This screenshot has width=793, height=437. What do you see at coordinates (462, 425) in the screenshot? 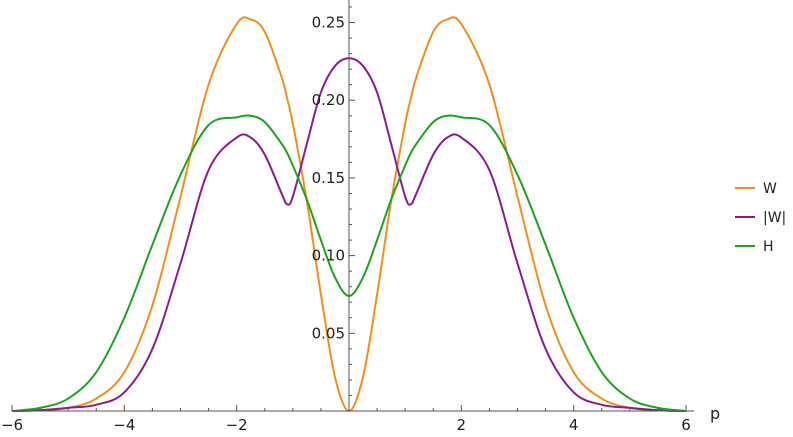
I see `x-tick-label: 2` at bounding box center [462, 425].